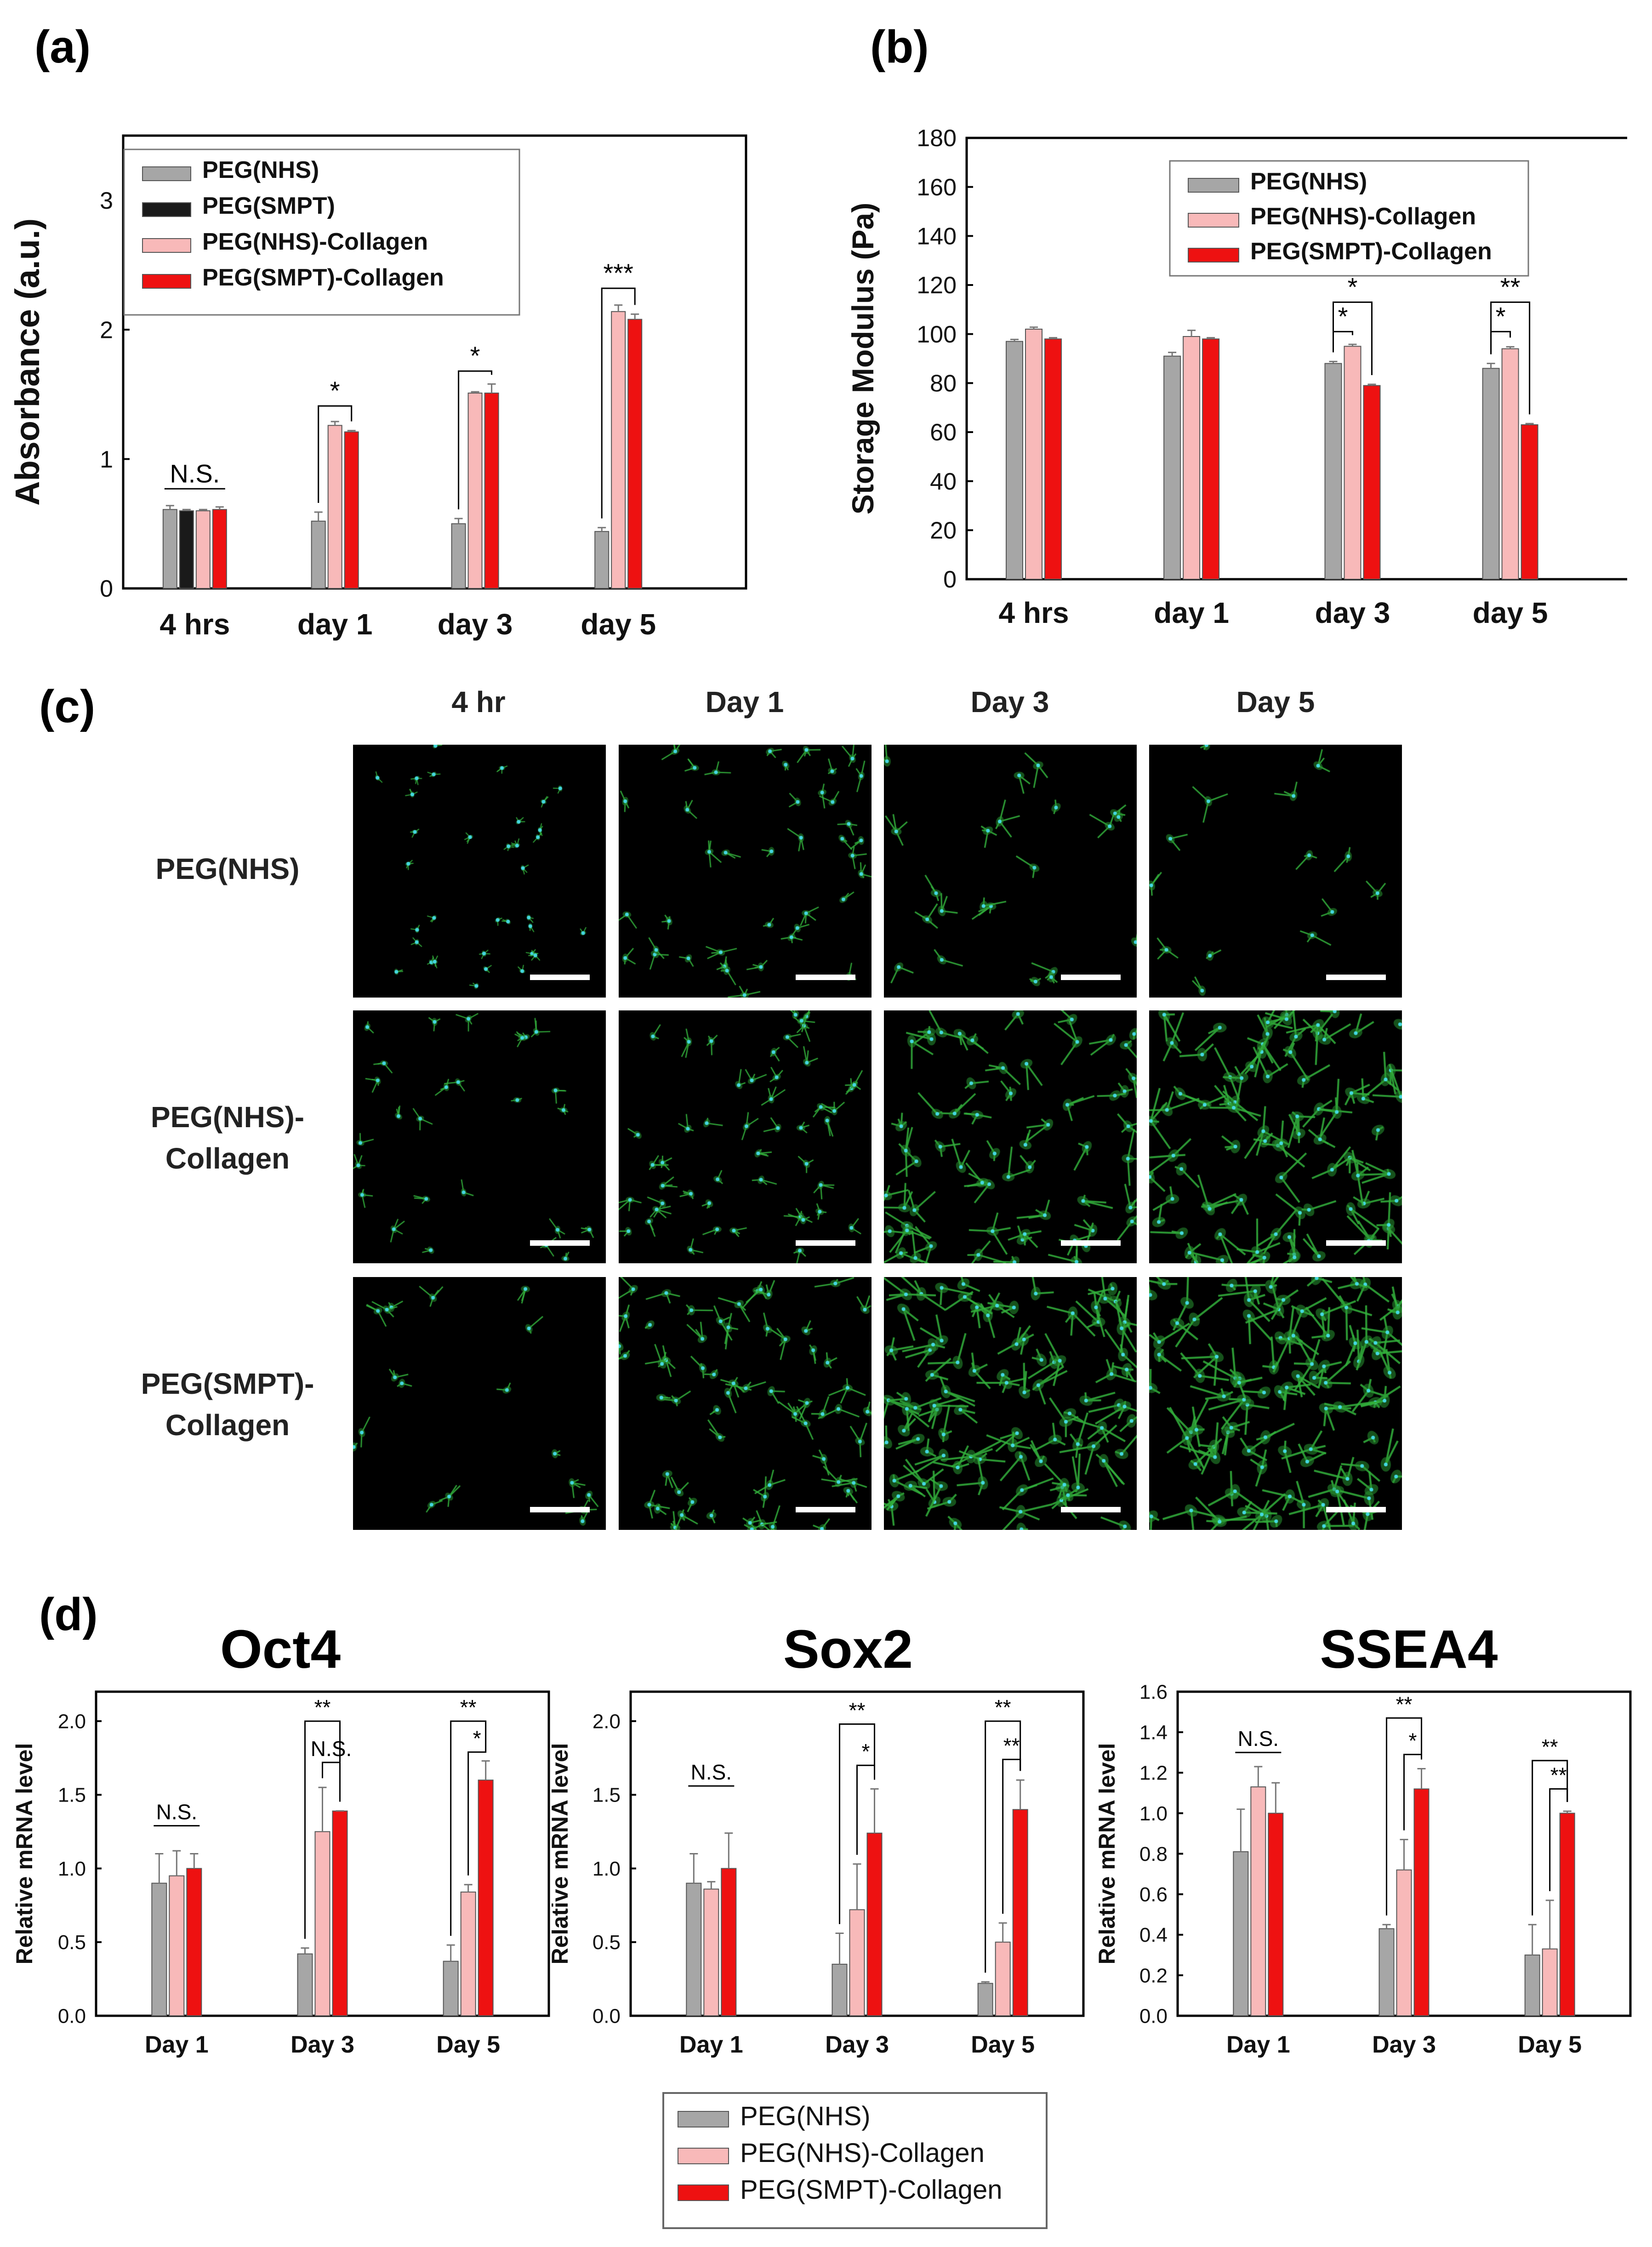 The height and width of the screenshot is (2247, 1652). I want to click on gene-title-sox2: Sox2, so click(848, 1650).